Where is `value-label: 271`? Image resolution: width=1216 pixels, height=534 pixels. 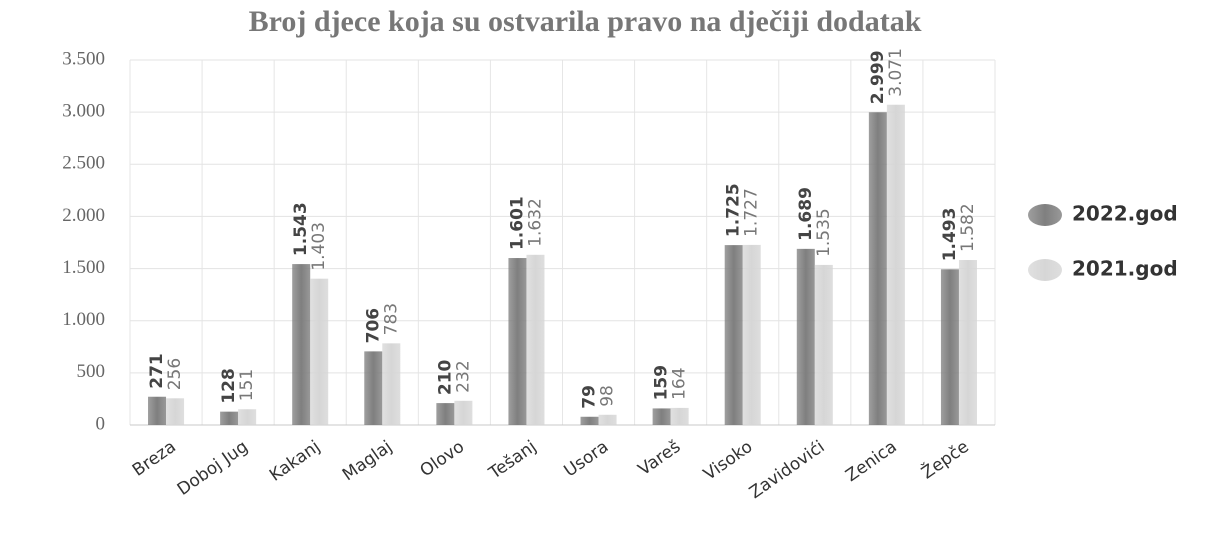 value-label: 271 is located at coordinates (157, 371).